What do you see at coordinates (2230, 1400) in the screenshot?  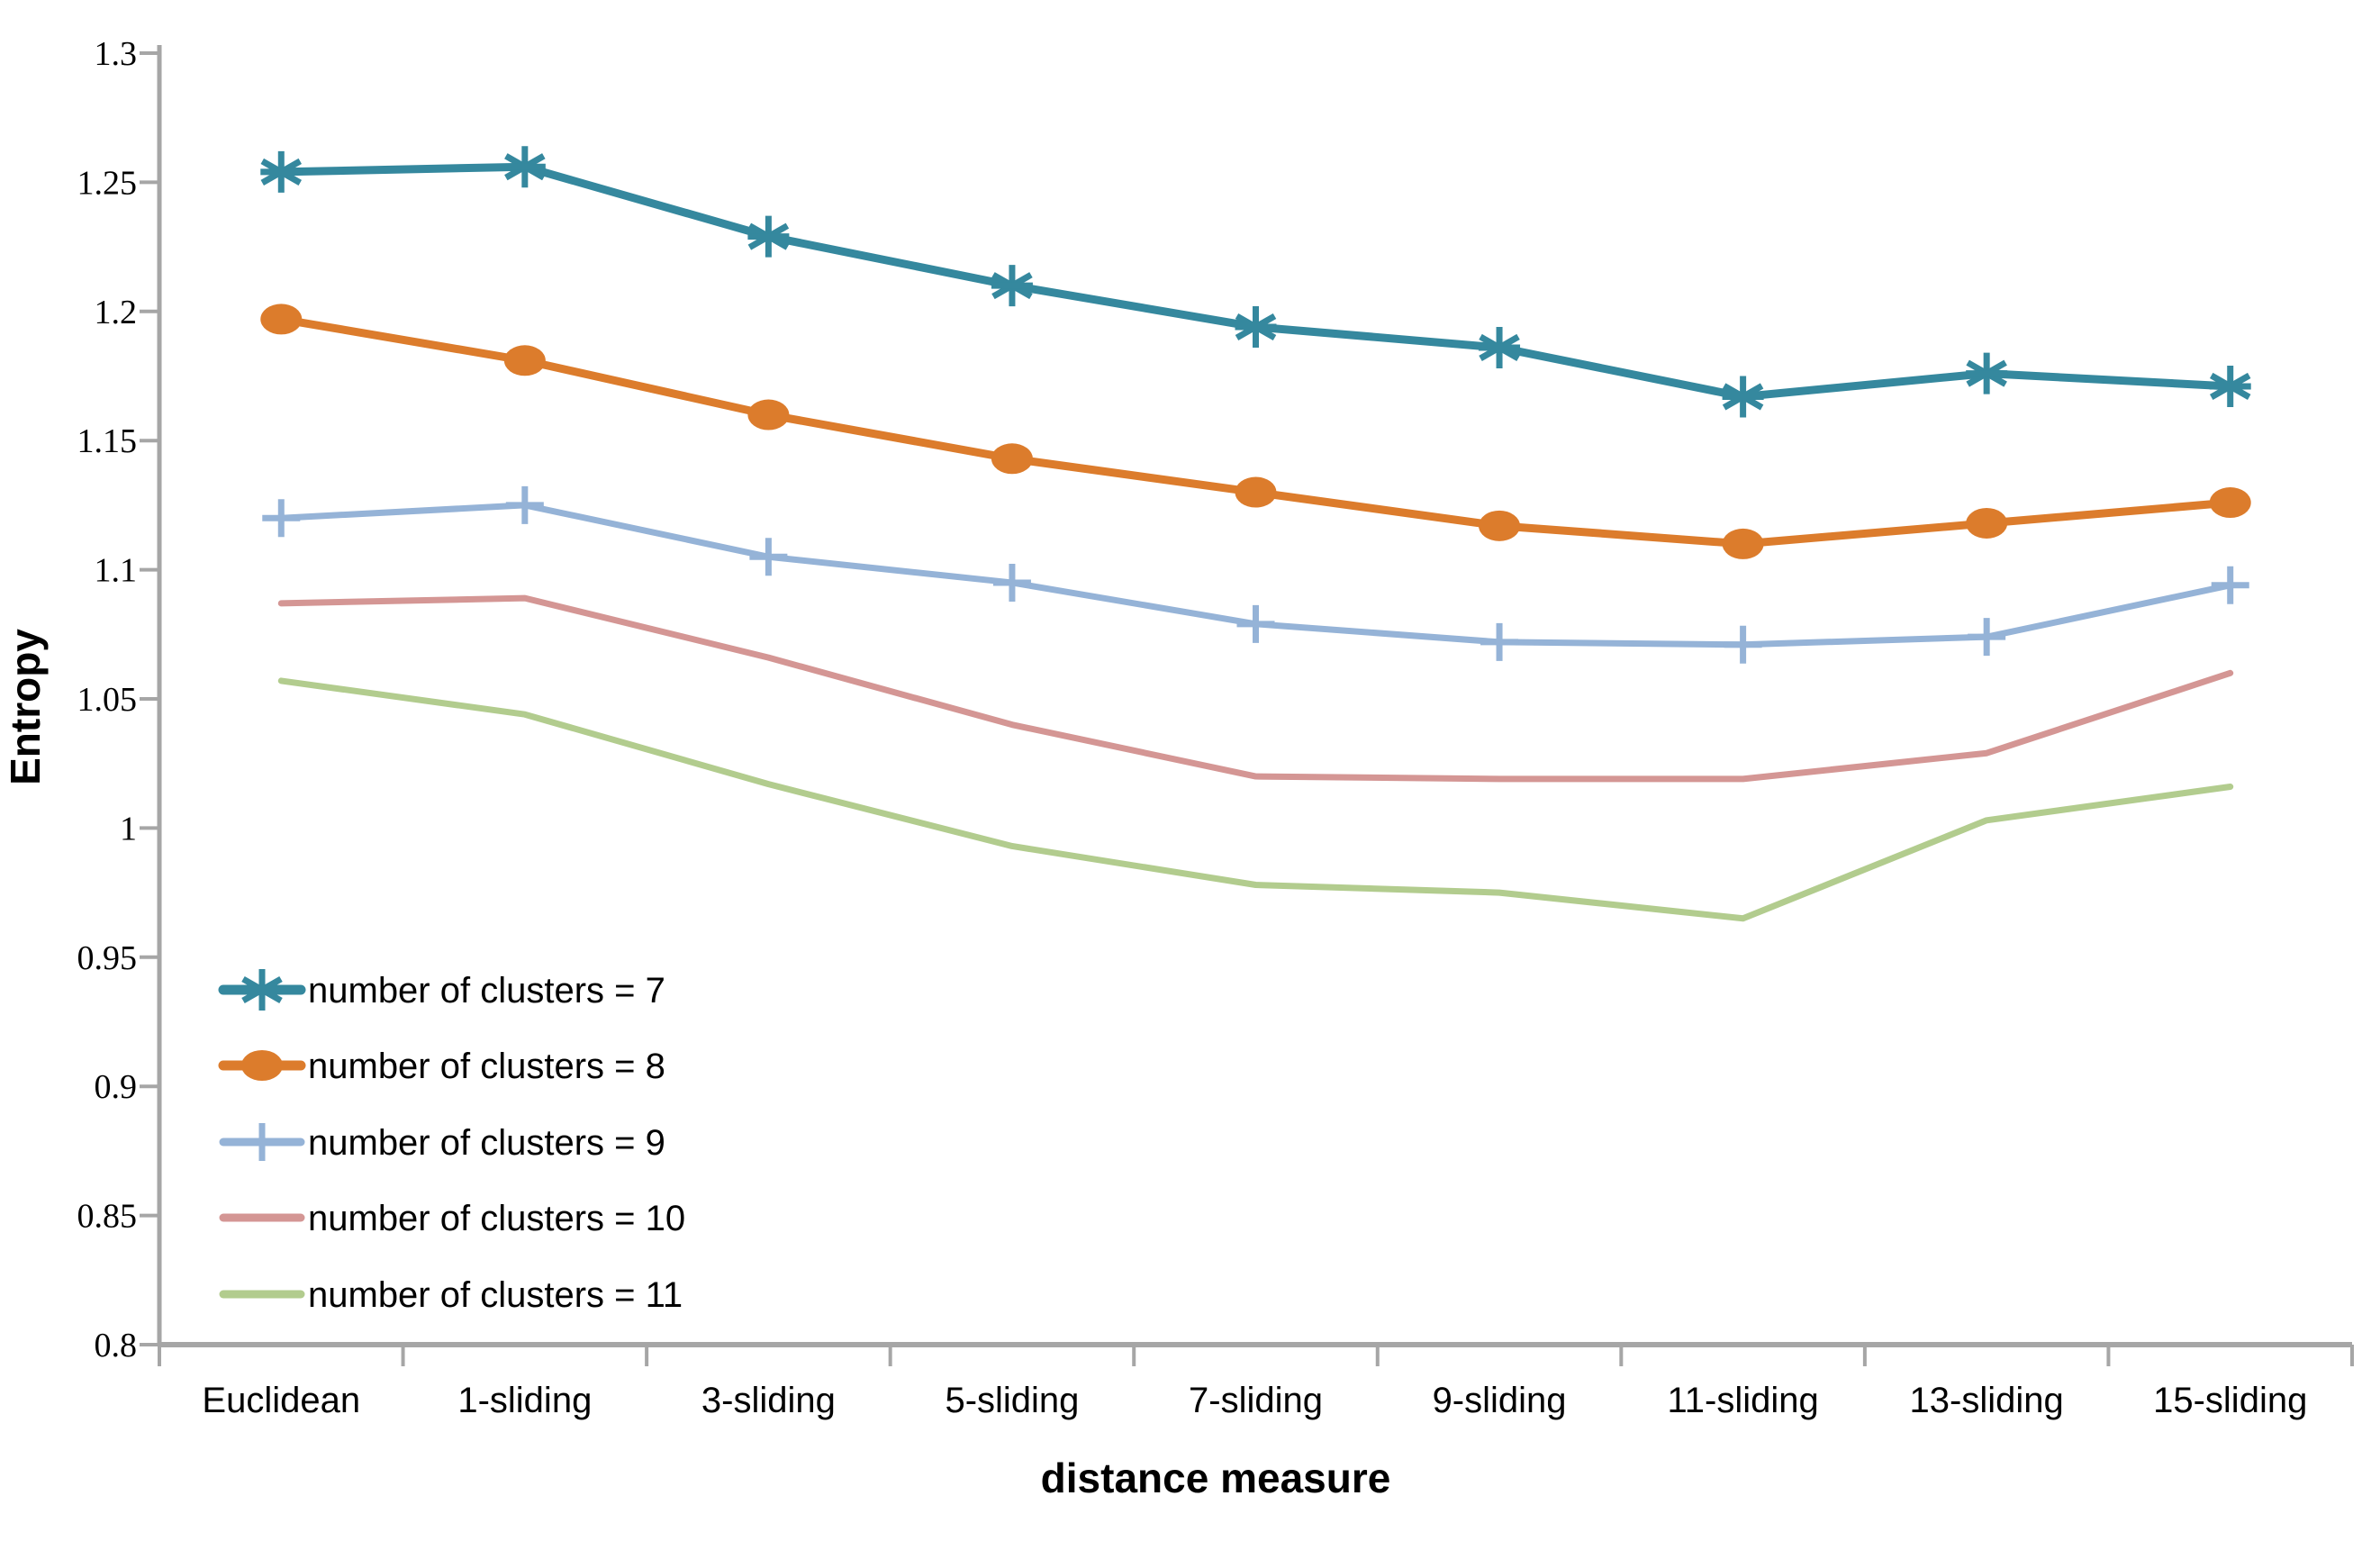 I see `x-axis-category-label: 15-sliding` at bounding box center [2230, 1400].